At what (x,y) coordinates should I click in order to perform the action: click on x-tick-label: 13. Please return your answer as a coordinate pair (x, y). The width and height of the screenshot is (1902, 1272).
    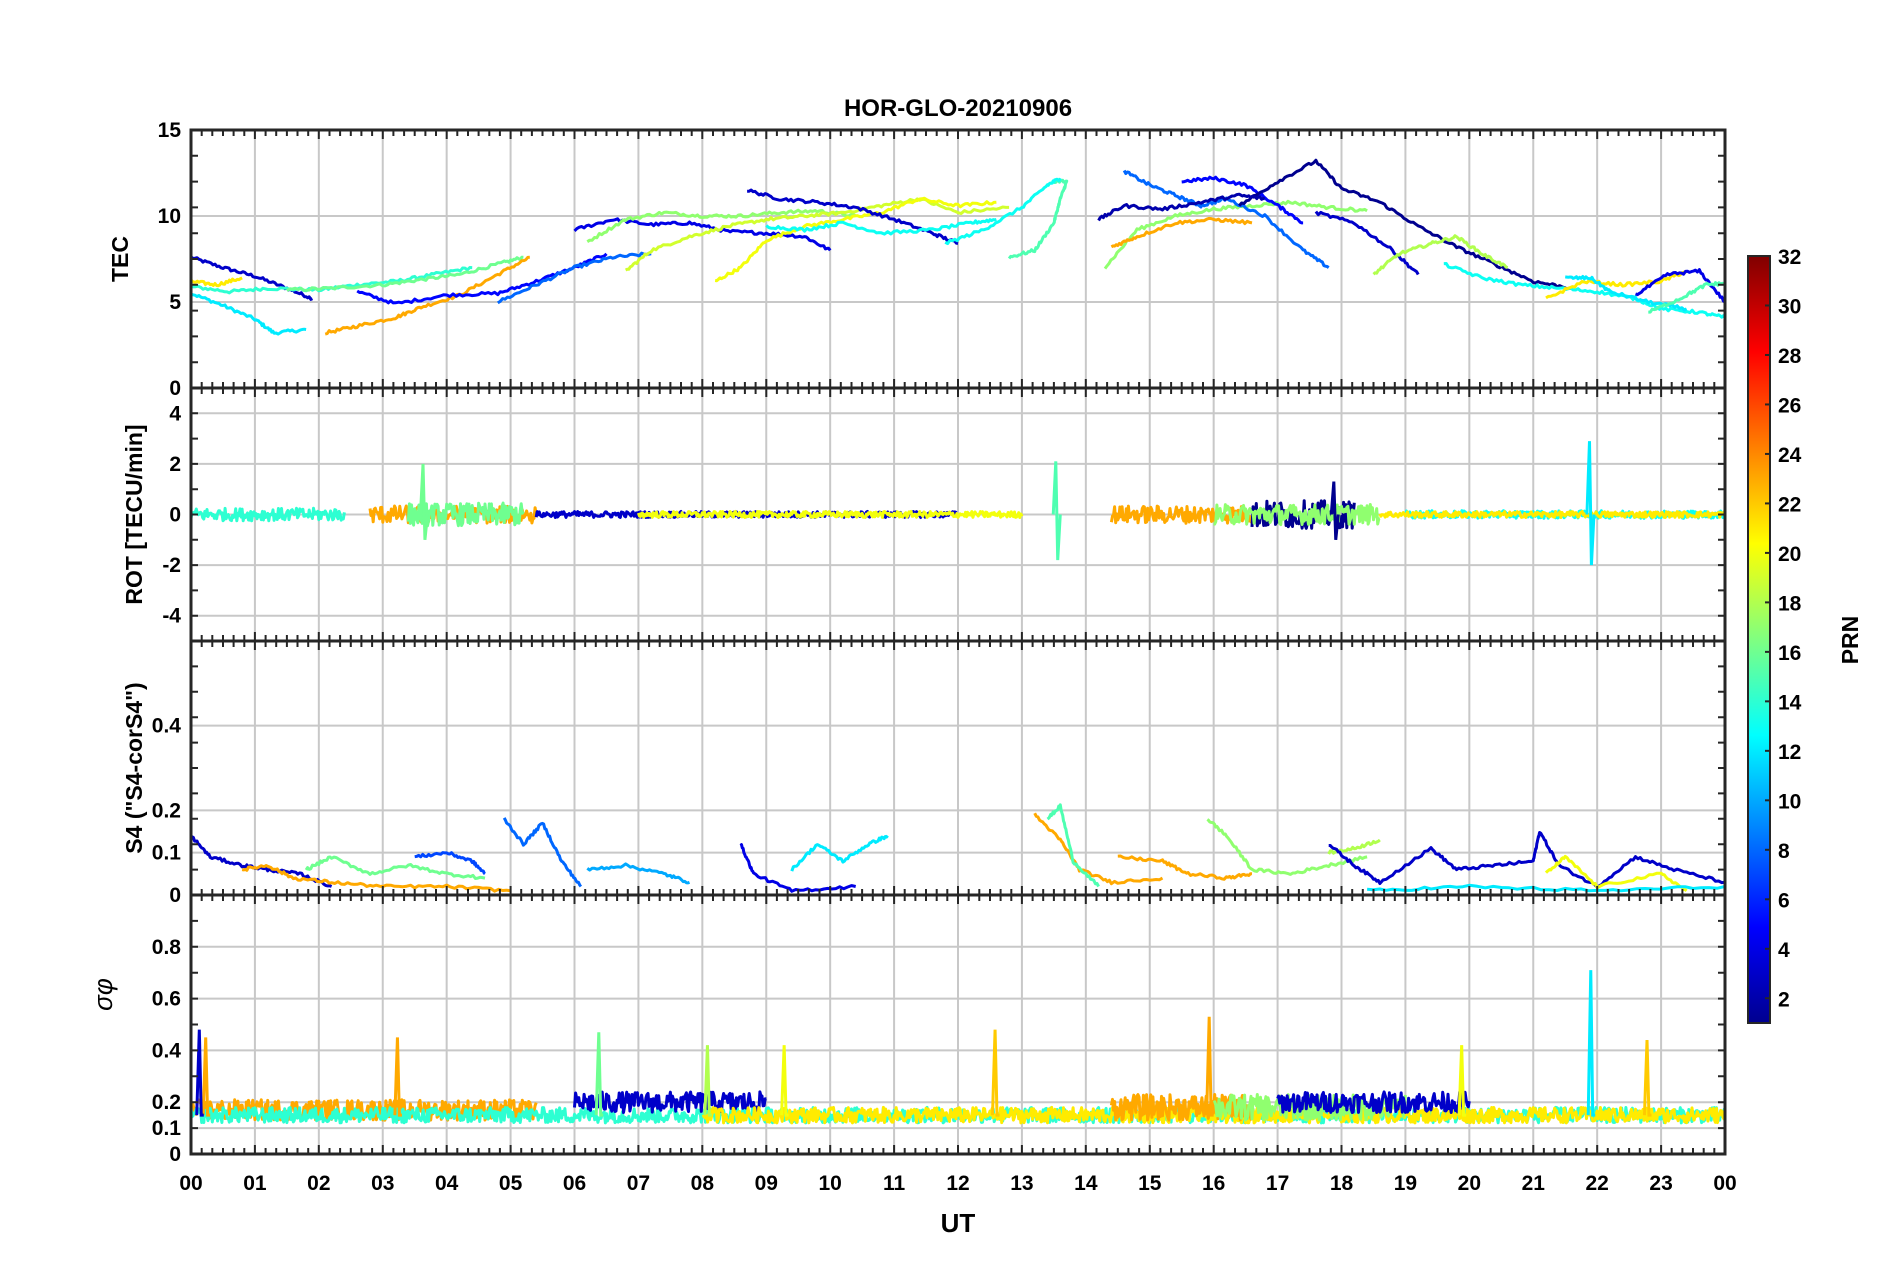
    Looking at the image, I should click on (1021, 1183).